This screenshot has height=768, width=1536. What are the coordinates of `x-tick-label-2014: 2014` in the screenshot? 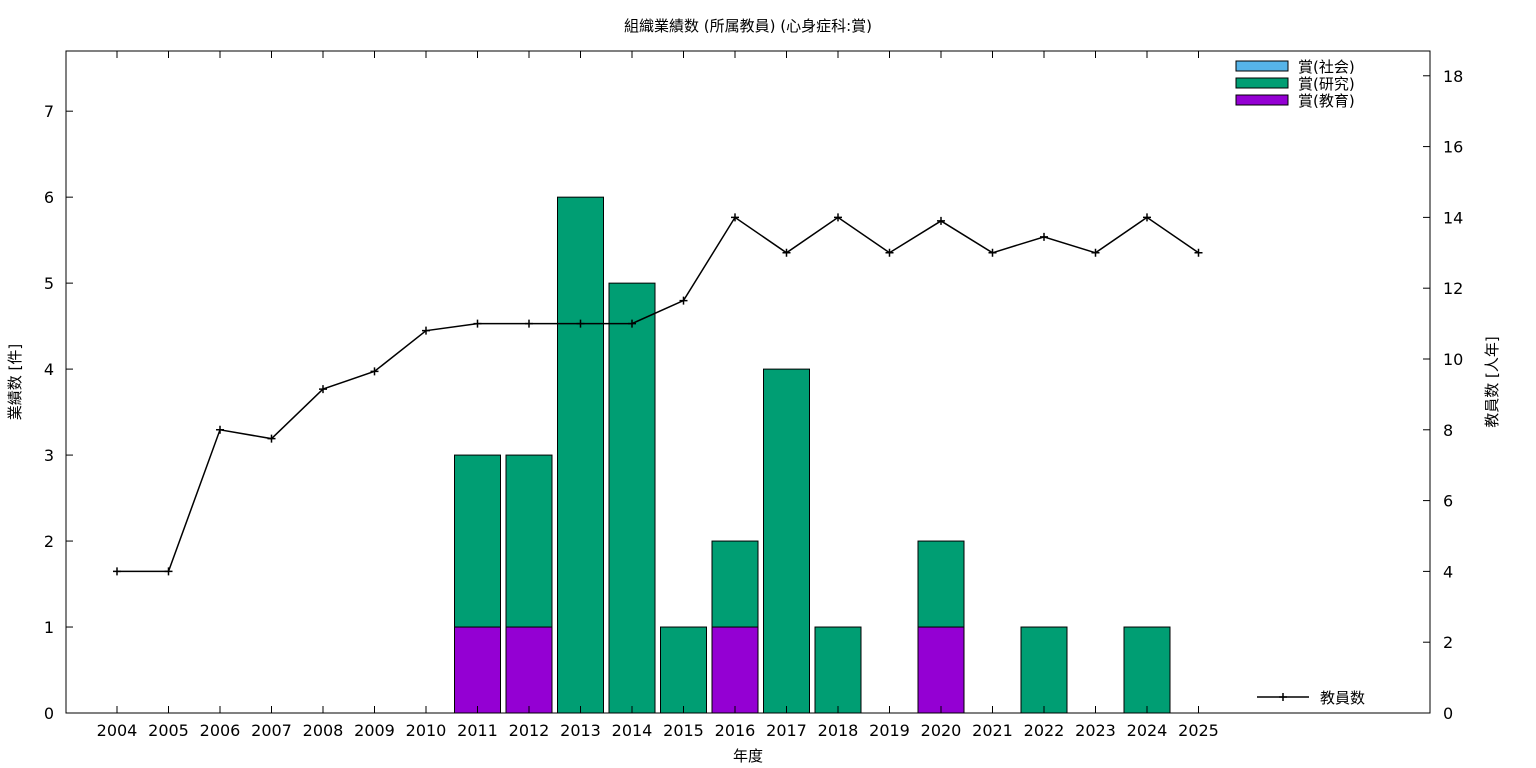 It's located at (632, 730).